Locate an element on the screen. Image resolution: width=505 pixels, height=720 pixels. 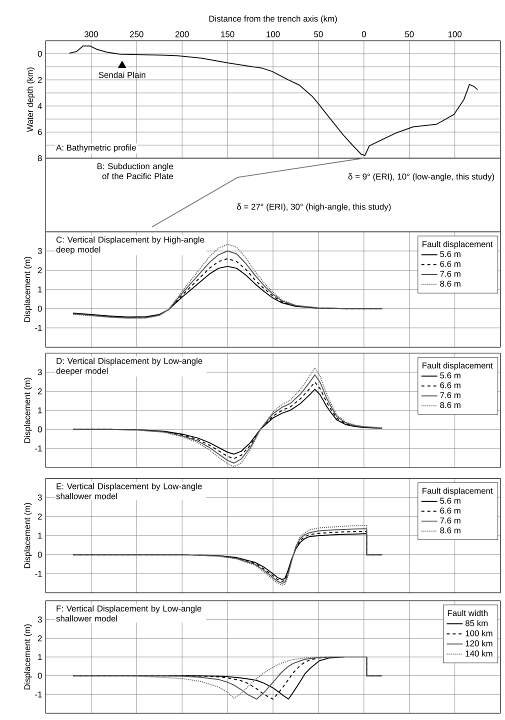
text: A: Bathymetric profile is located at coordinates (96, 148).